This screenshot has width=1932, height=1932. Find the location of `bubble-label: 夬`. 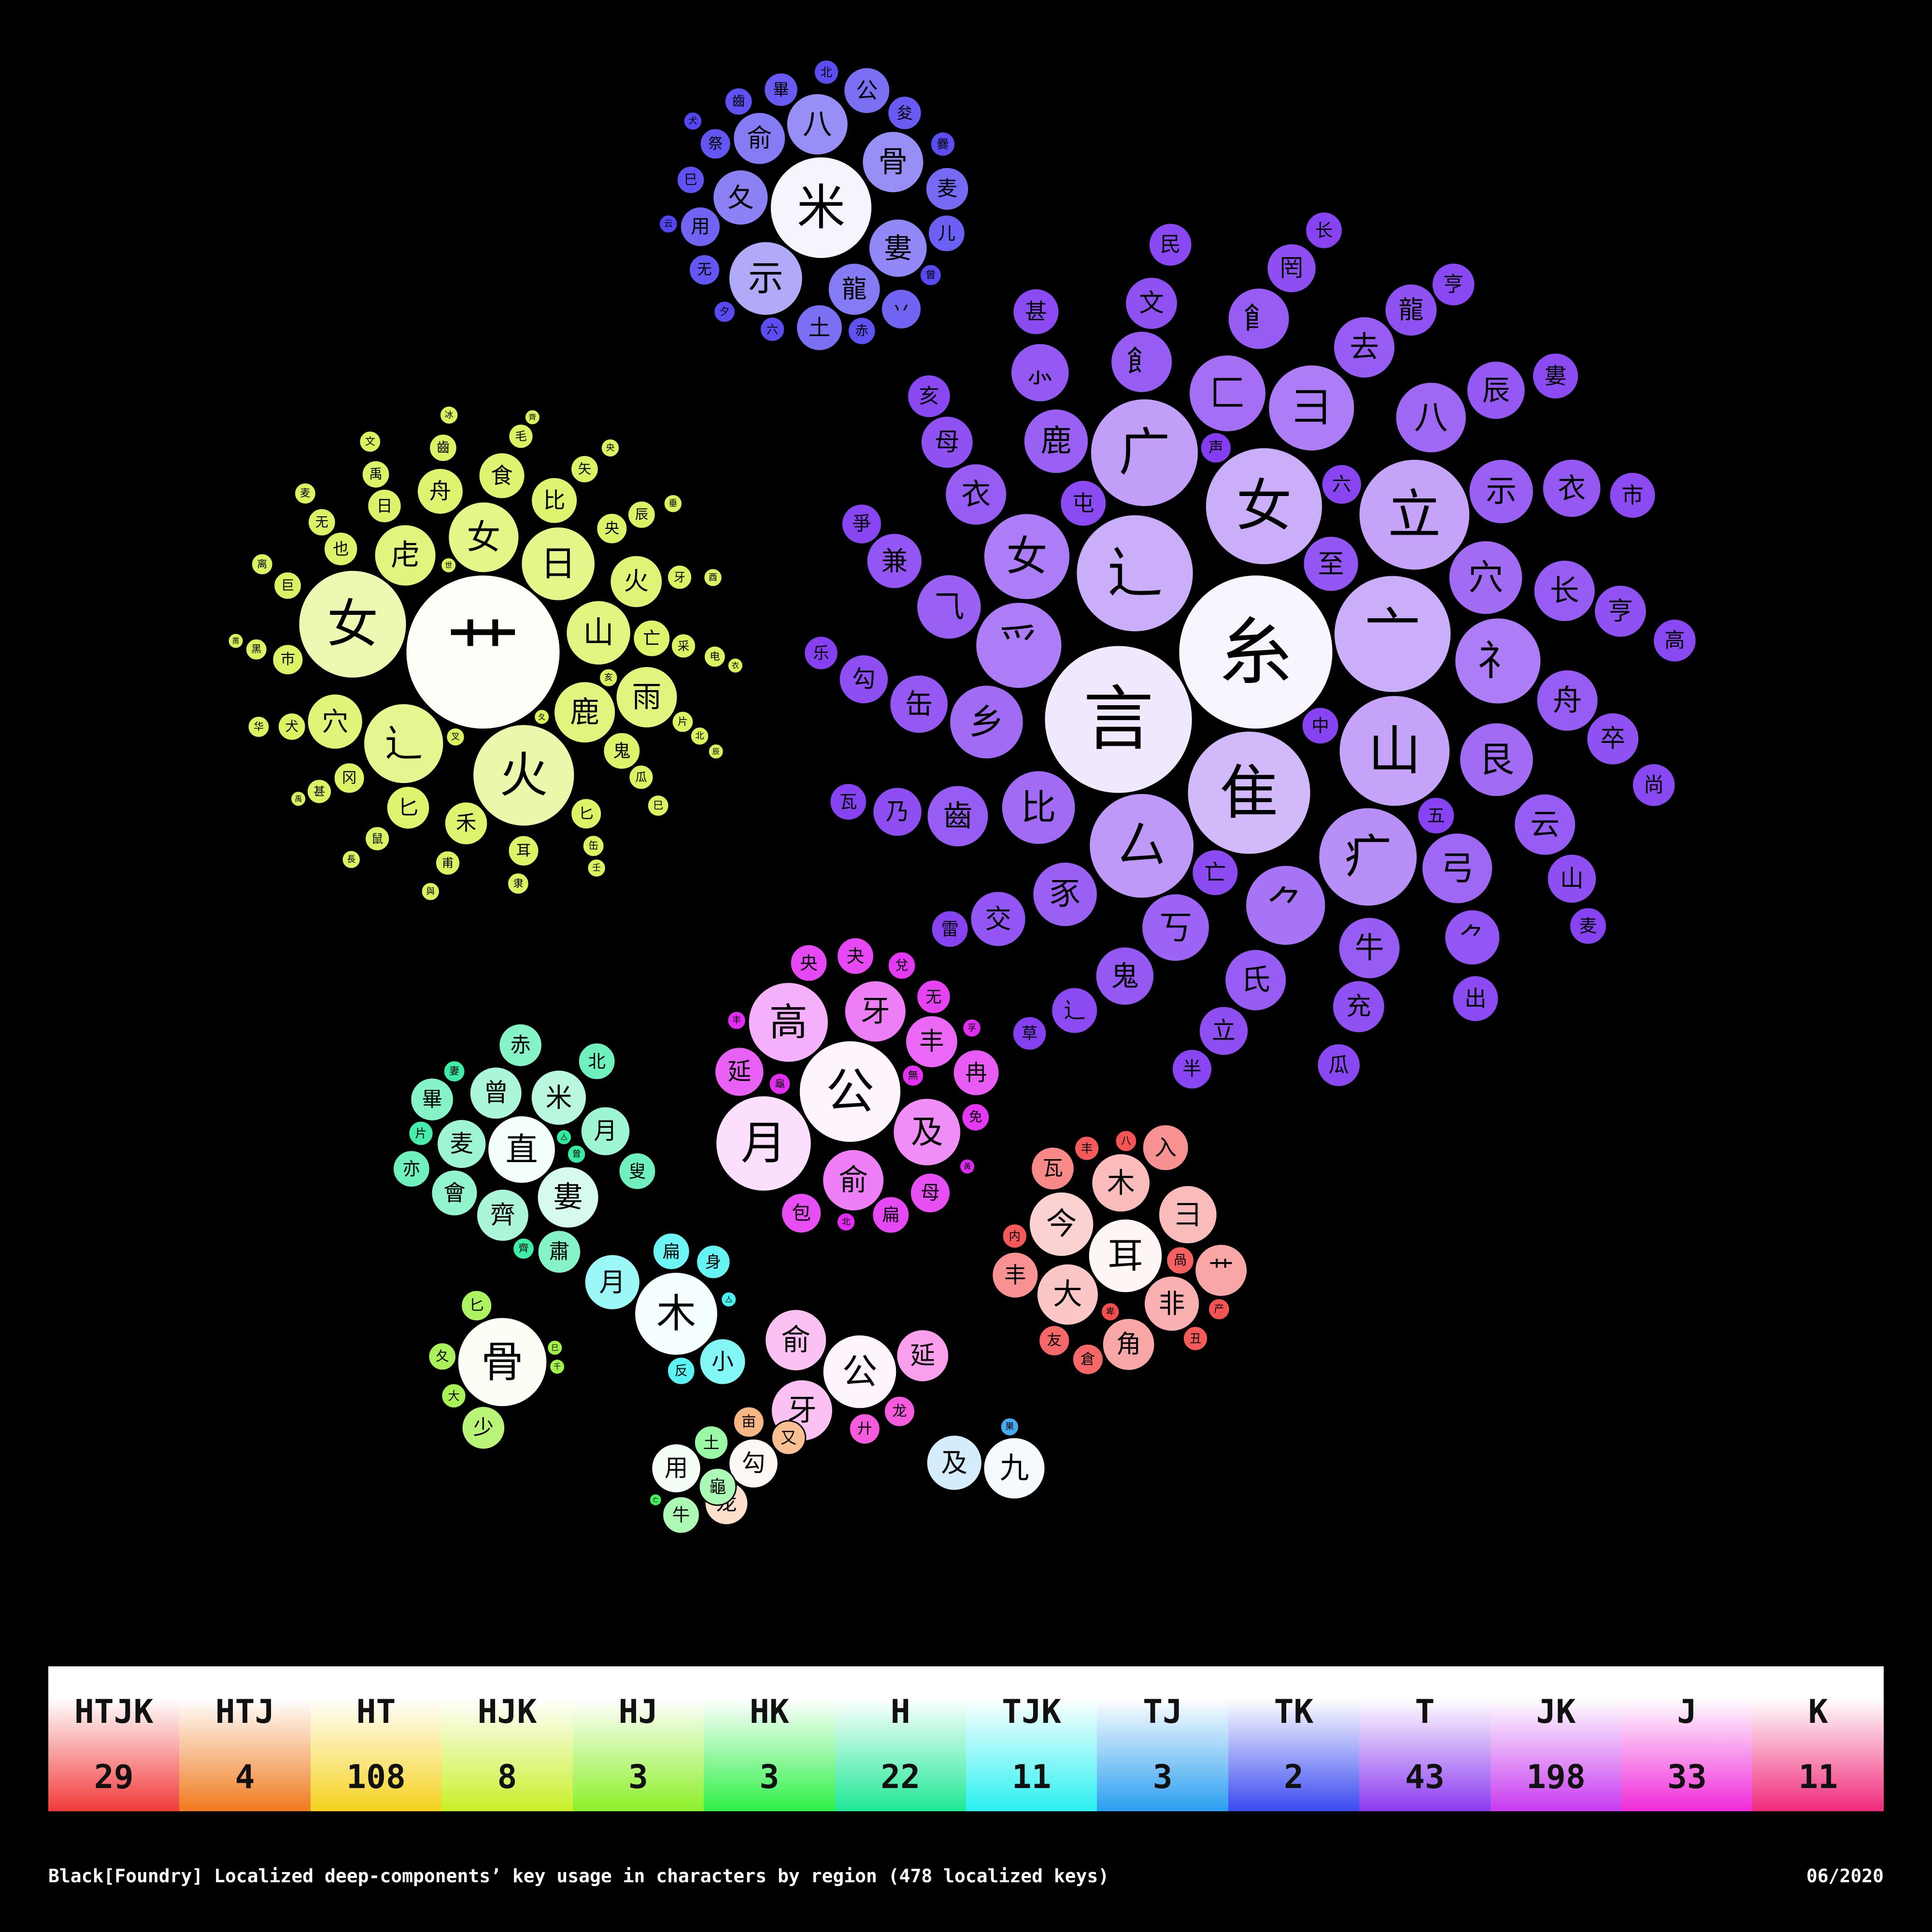

bubble-label: 夬 is located at coordinates (855, 956).